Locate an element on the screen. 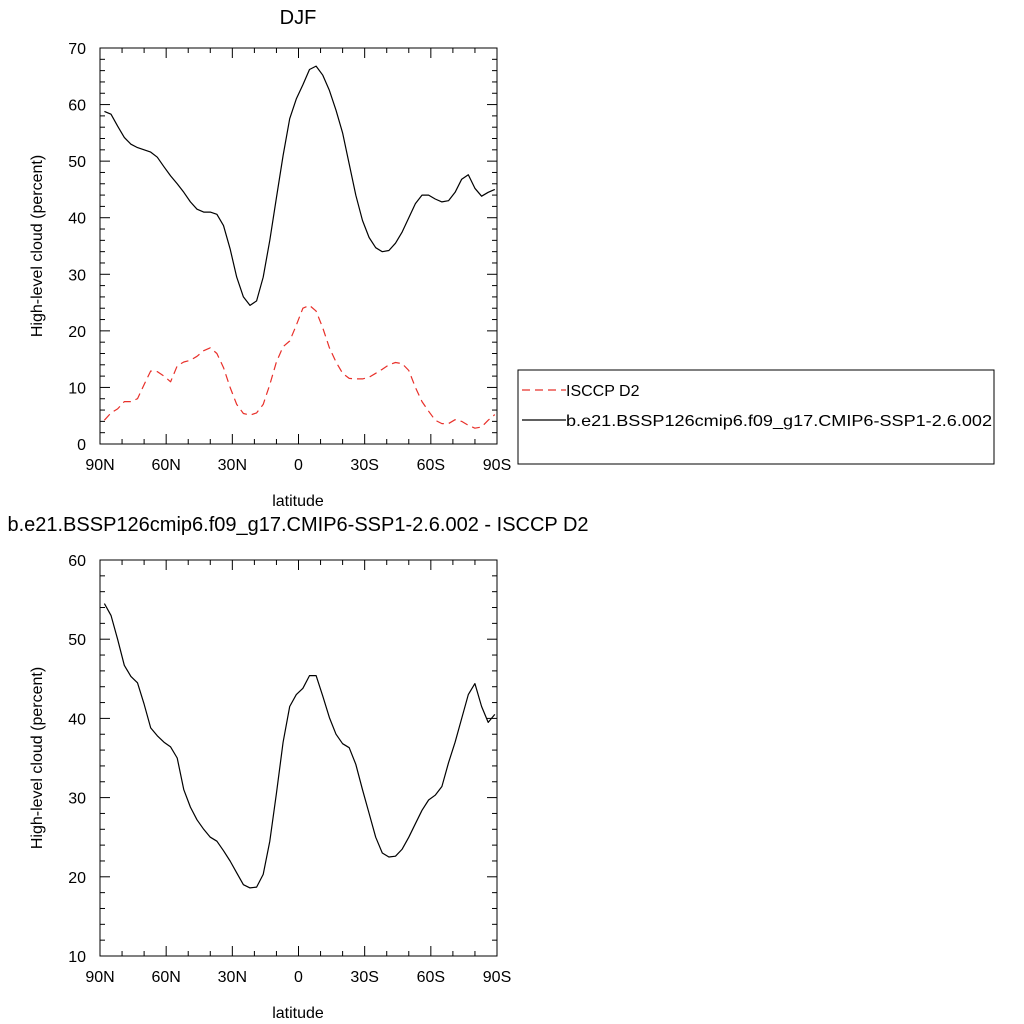  series-line-model is located at coordinates (300, 185).